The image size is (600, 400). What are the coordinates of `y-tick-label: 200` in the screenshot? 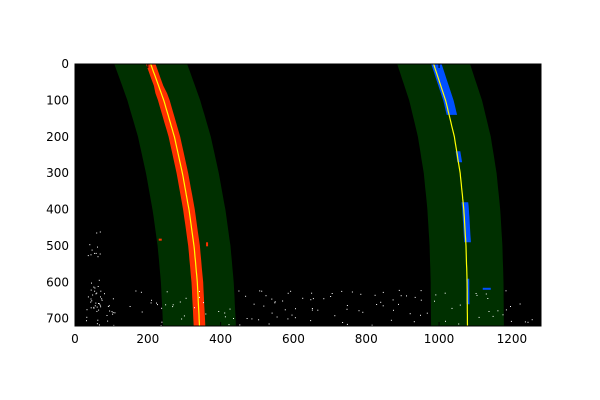 It's located at (57, 137).